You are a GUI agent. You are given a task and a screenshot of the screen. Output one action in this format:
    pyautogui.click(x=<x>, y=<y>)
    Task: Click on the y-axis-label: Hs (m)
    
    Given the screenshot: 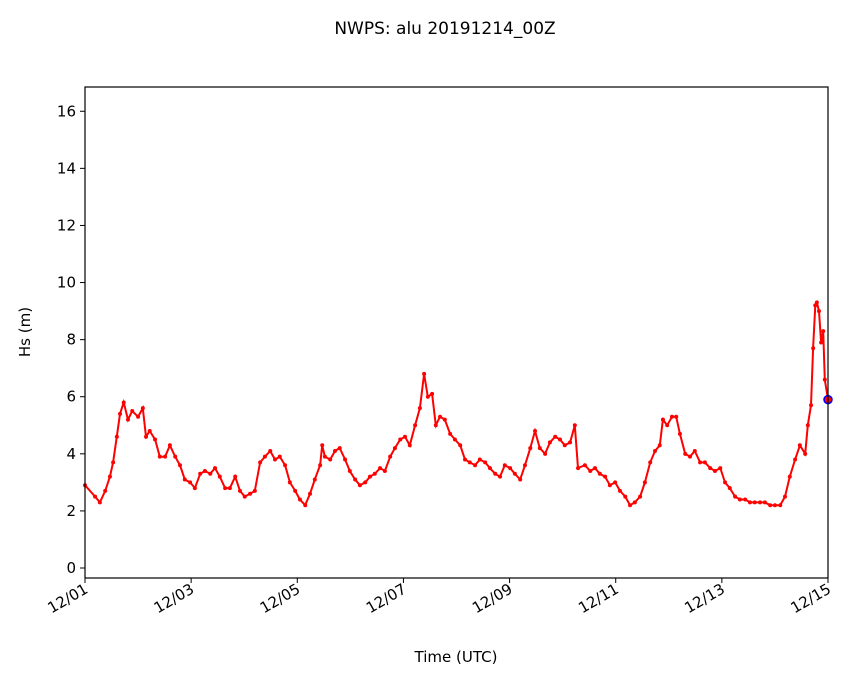 What is the action you would take?
    pyautogui.click(x=25, y=332)
    